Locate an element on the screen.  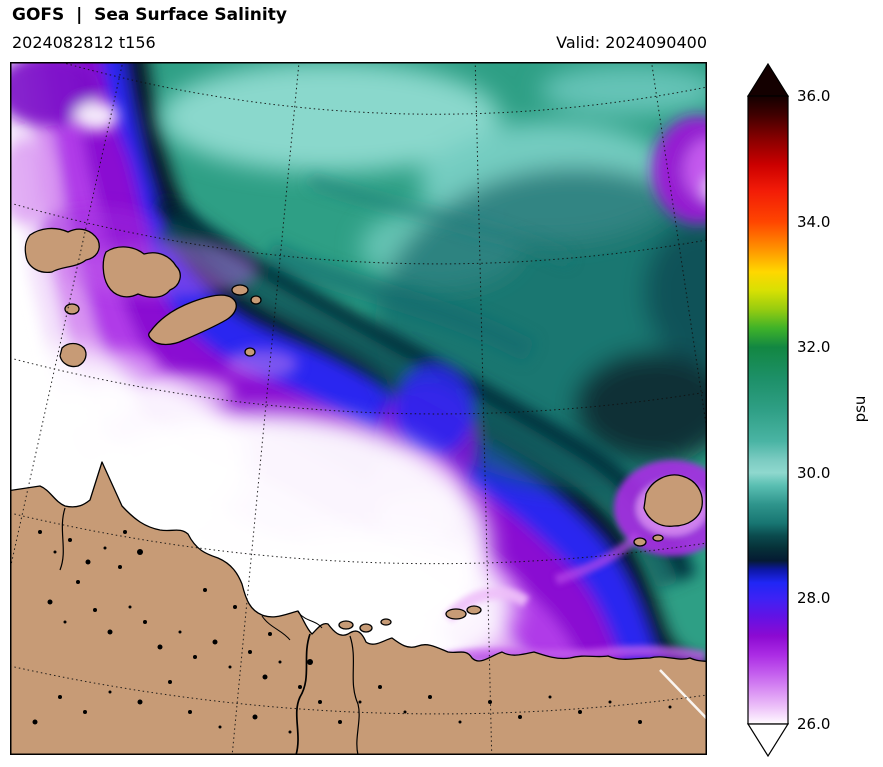
colorbar is located at coordinates (768, 410).